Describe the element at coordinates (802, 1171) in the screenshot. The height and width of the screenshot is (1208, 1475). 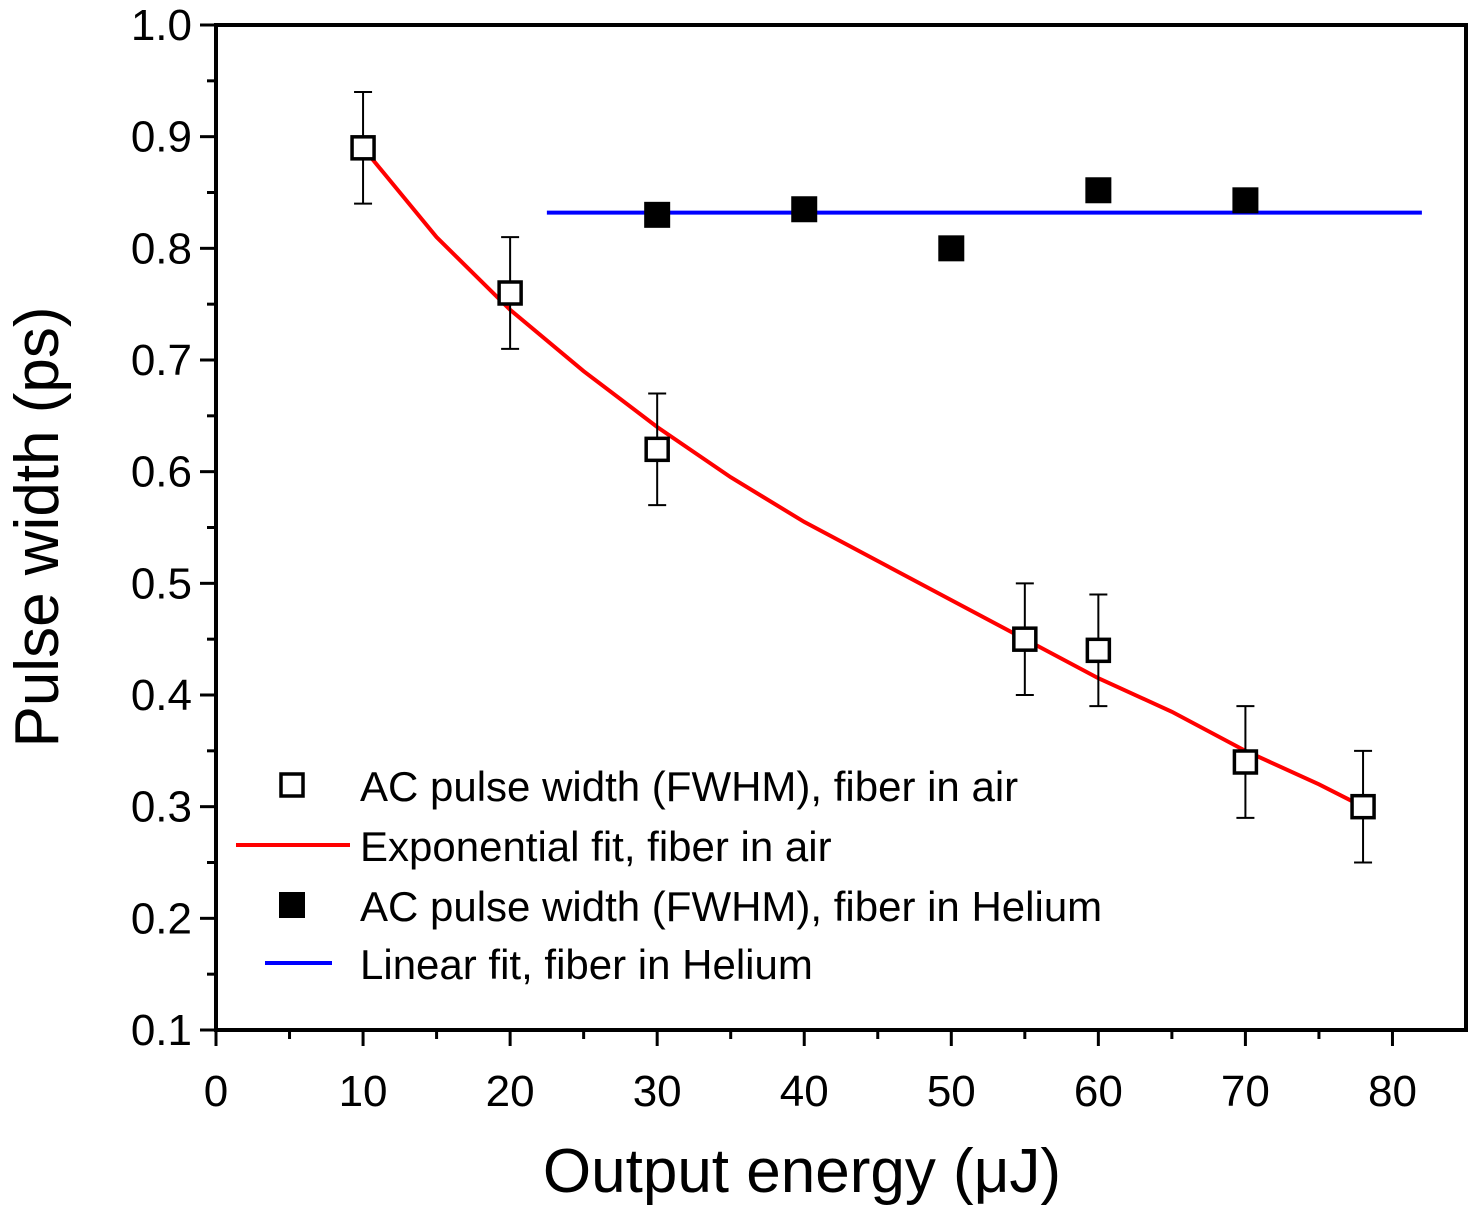
I see `x-axis-label: Output energy (μJ)` at that location.